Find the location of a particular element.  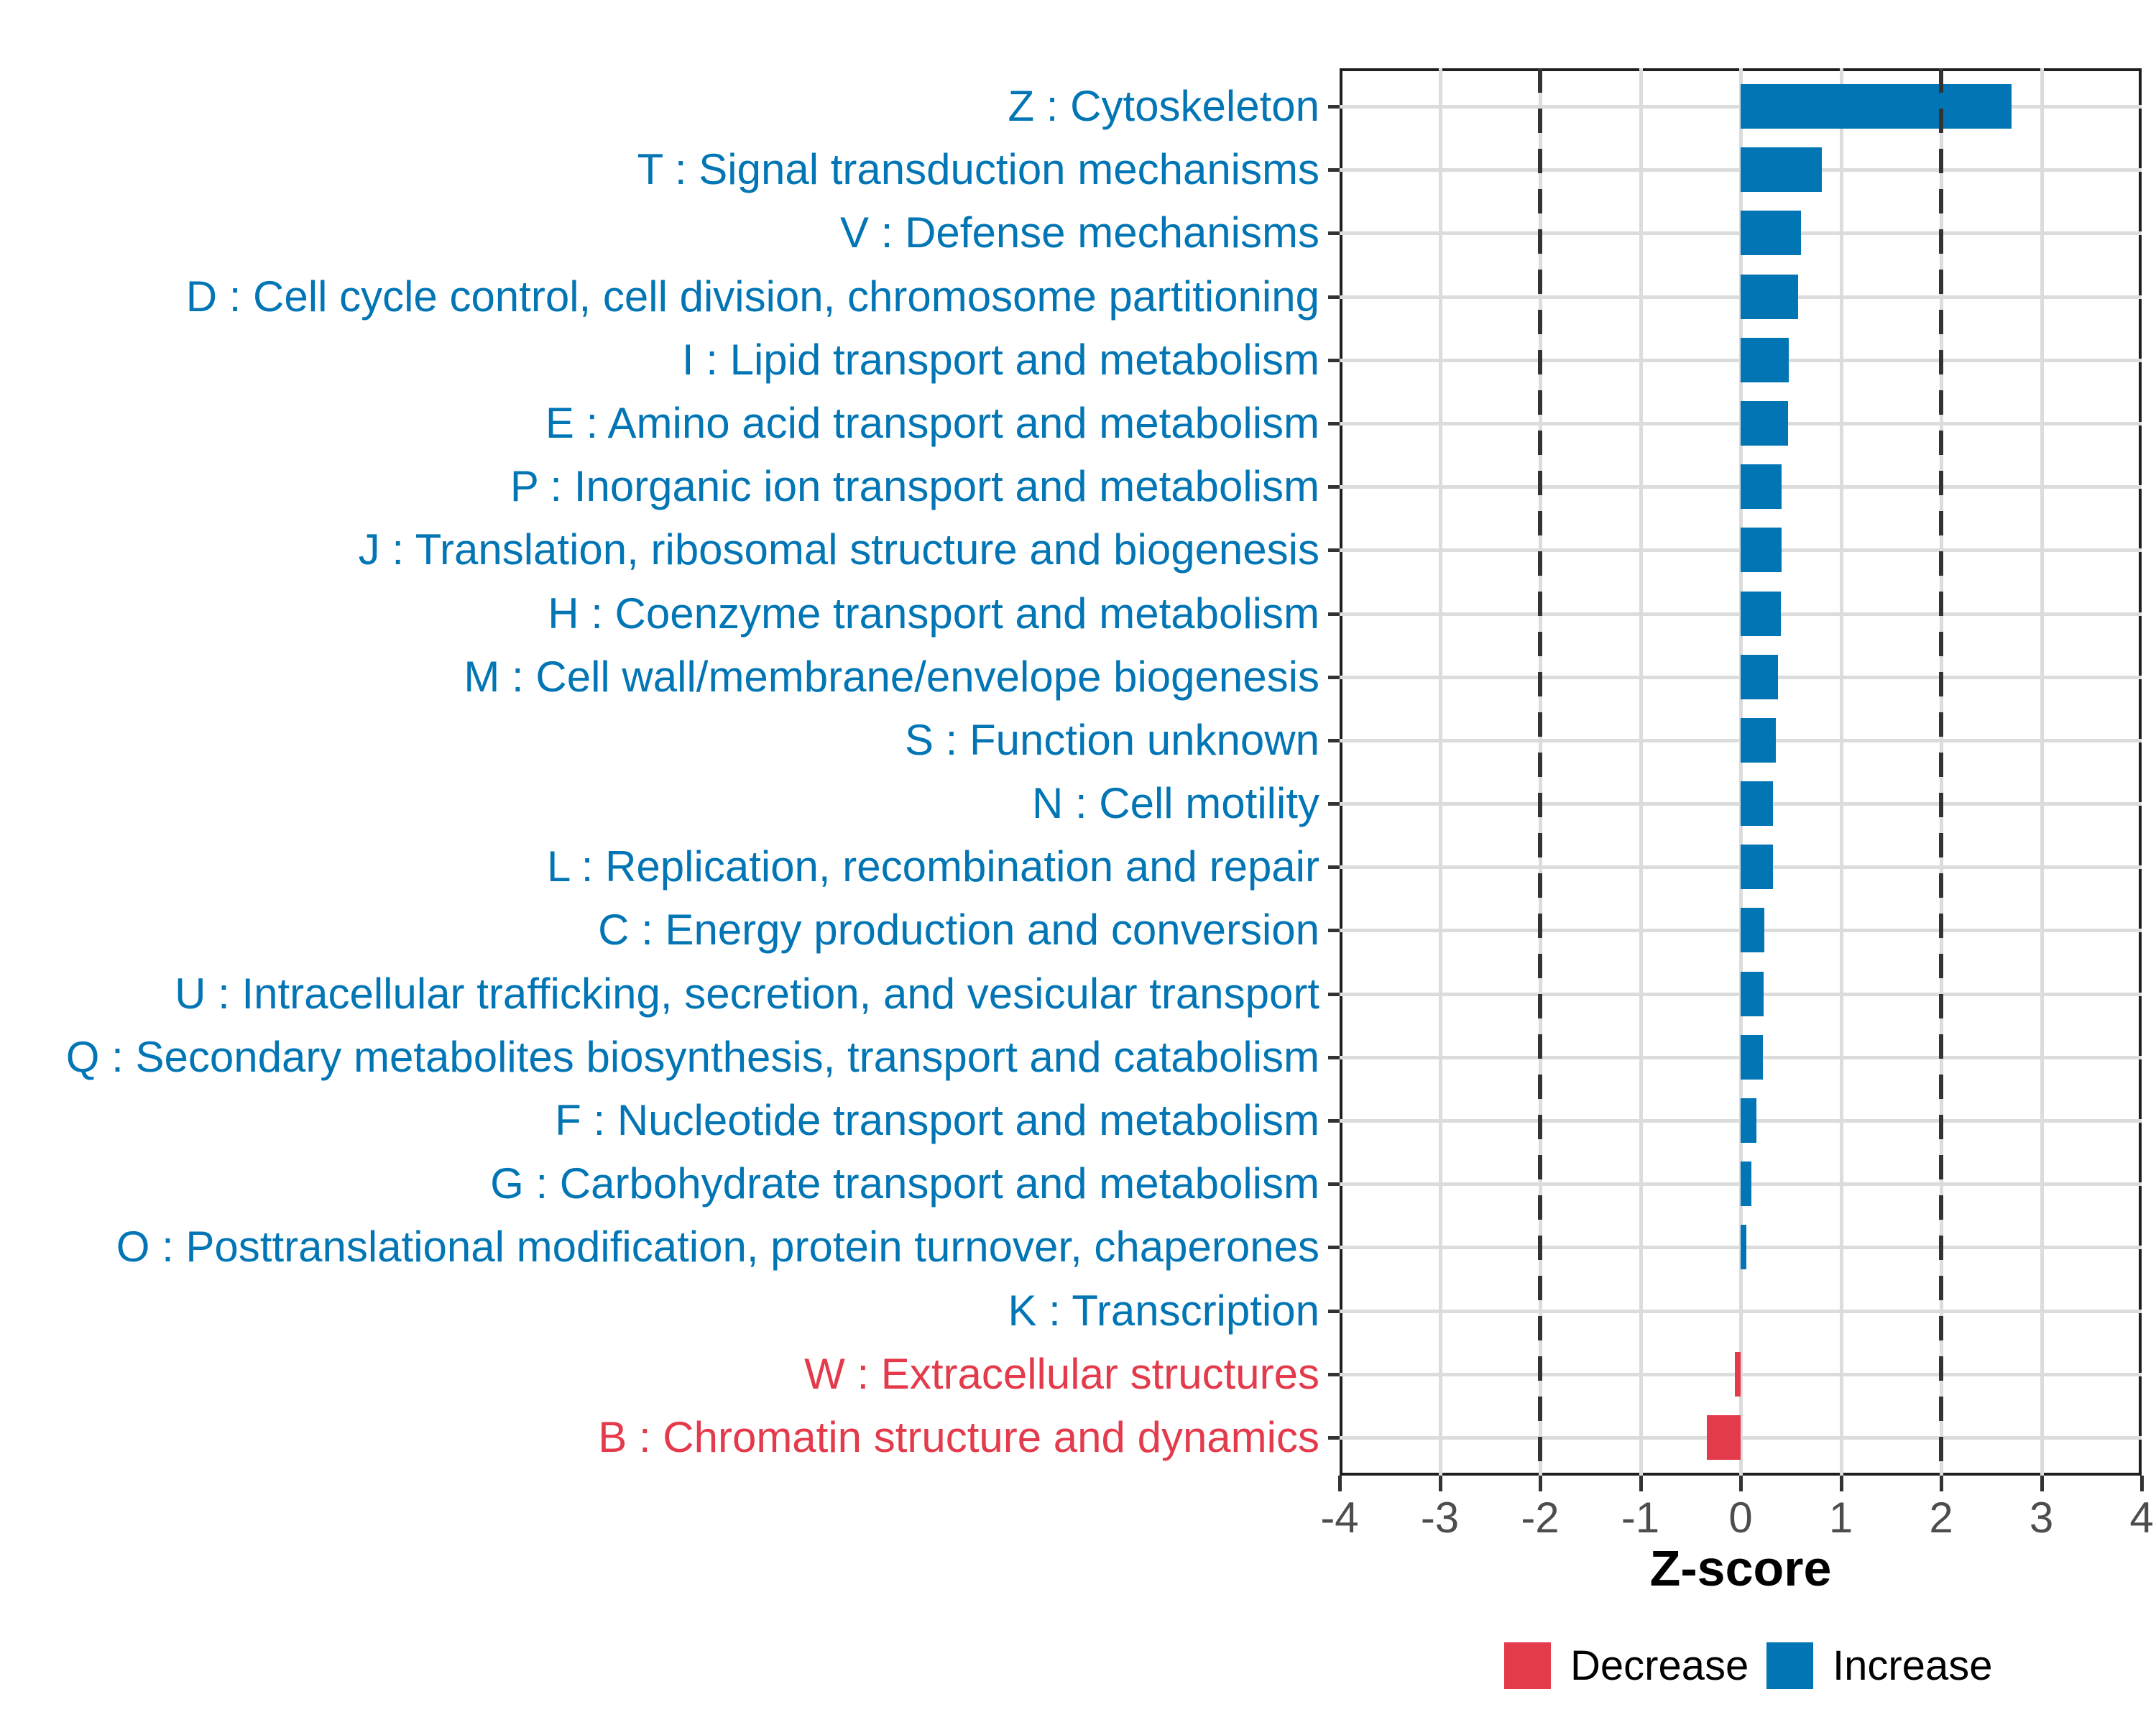

bar-d is located at coordinates (1770, 296).